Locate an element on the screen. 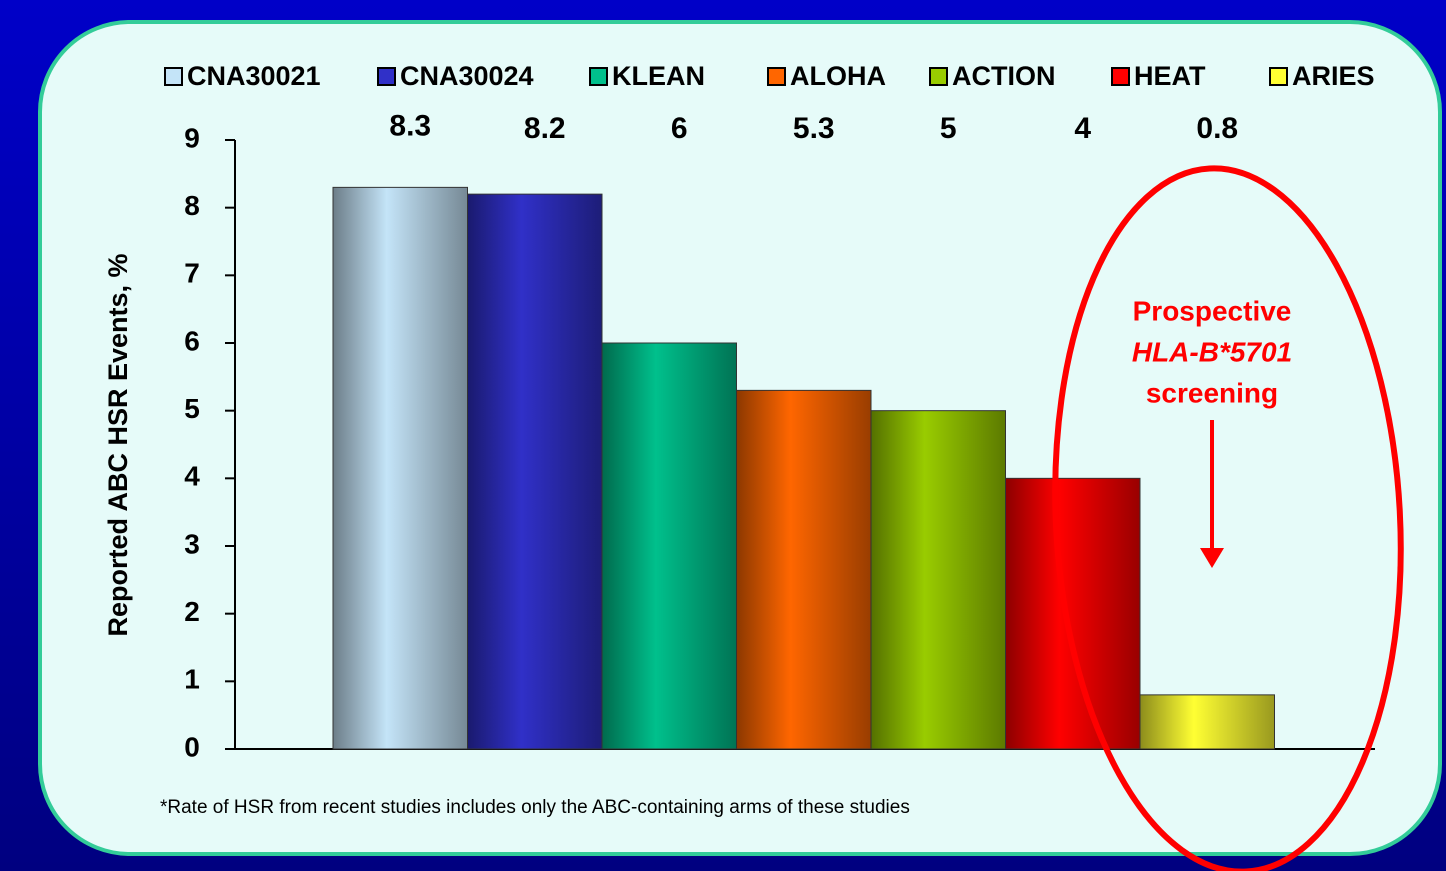 This screenshot has height=871, width=1446. y-tick-label: 5 is located at coordinates (192, 408).